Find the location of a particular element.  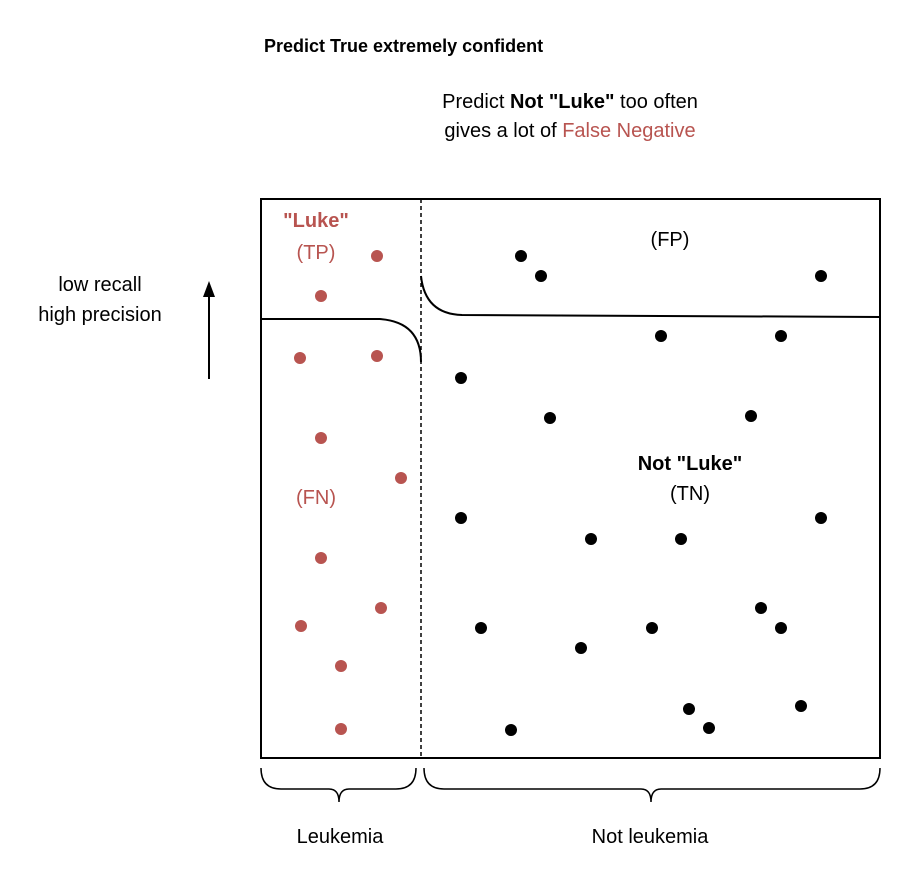

left-decision-boundary is located at coordinates (341, 340).